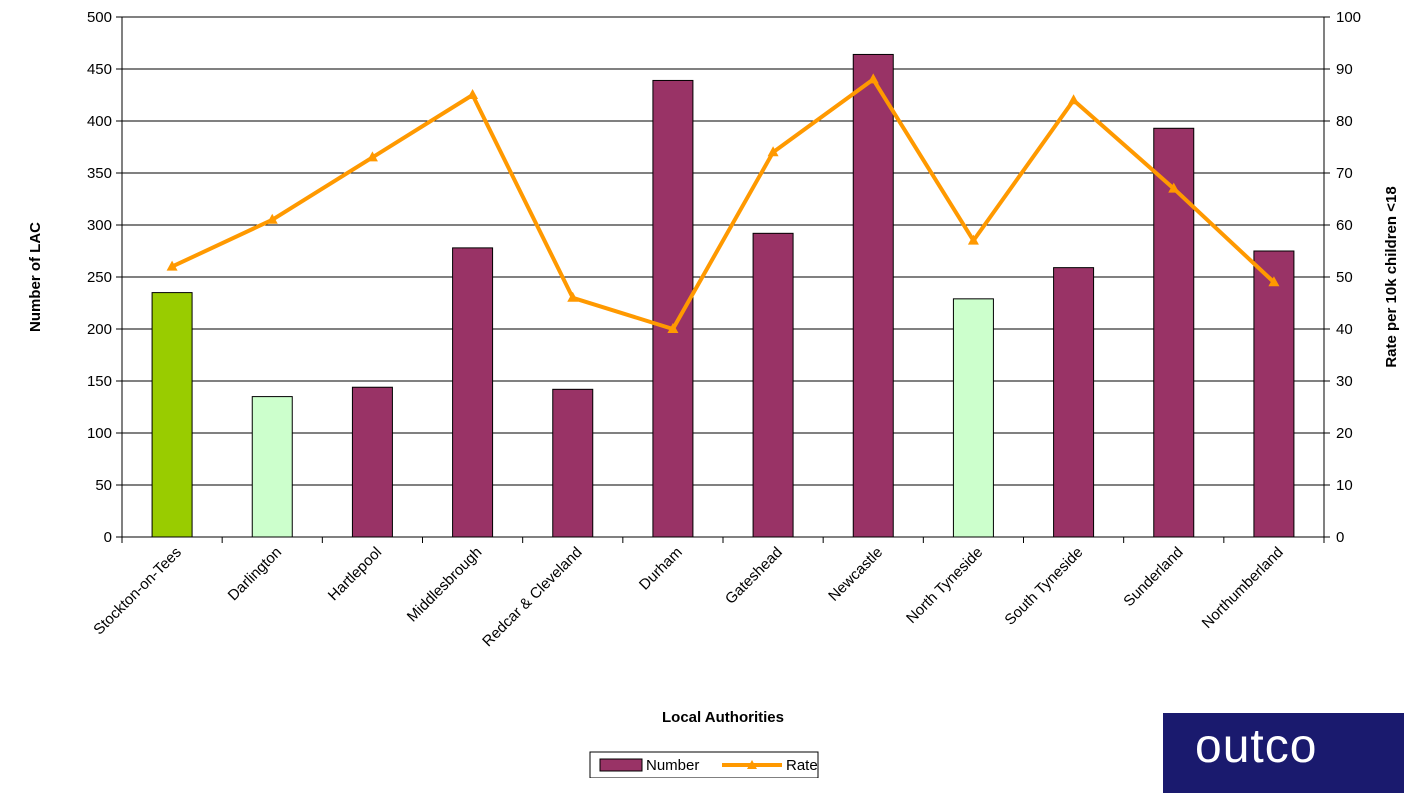  What do you see at coordinates (1344, 329) in the screenshot?
I see `y2-tick-label: 40` at bounding box center [1344, 329].